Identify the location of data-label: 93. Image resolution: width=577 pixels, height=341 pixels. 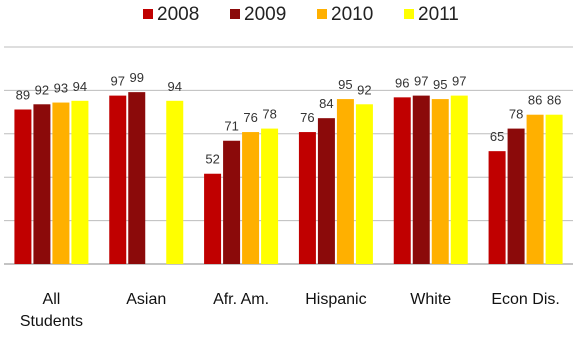
(61, 88).